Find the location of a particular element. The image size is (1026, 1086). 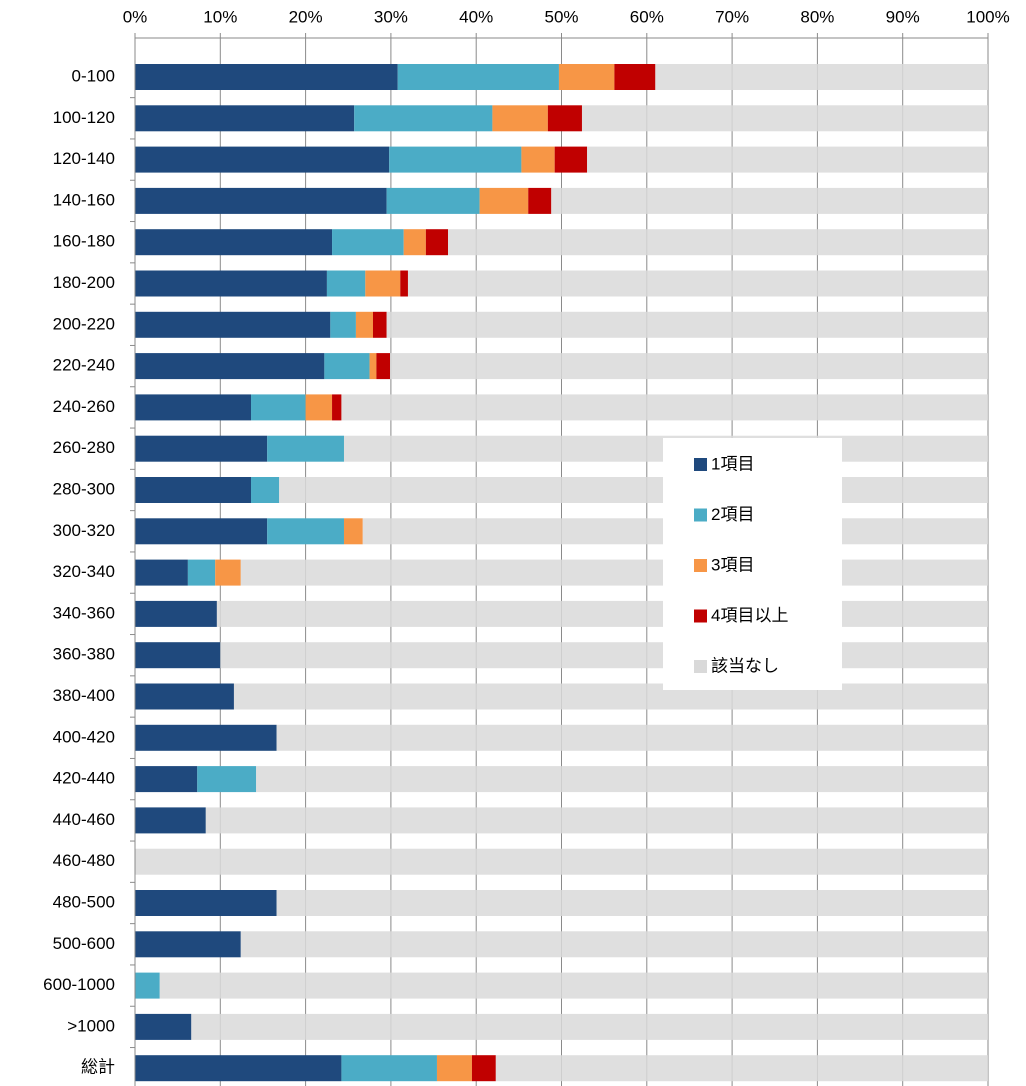

legend-label: 該当なし is located at coordinates (745, 665).